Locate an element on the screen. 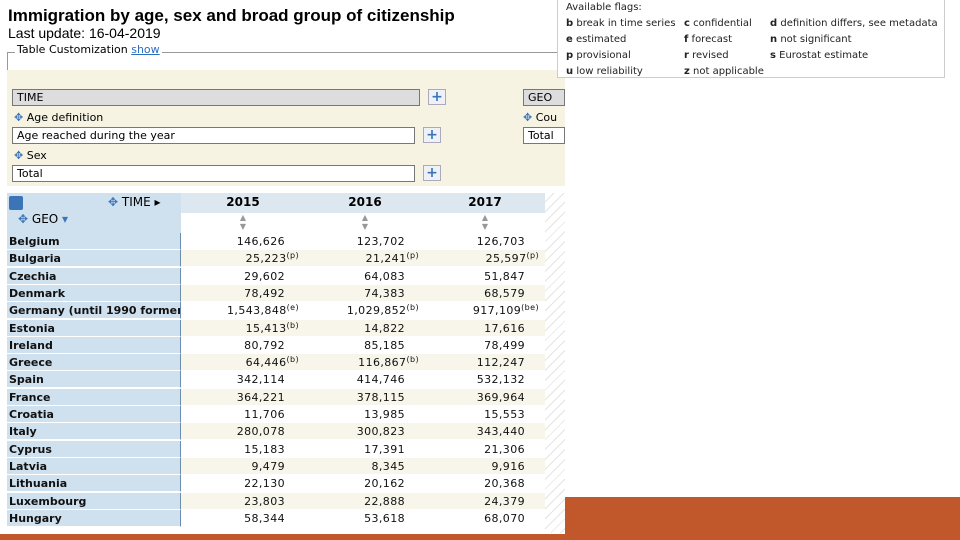 This screenshot has height=540, width=960. sex-text: Sex is located at coordinates (36, 155).